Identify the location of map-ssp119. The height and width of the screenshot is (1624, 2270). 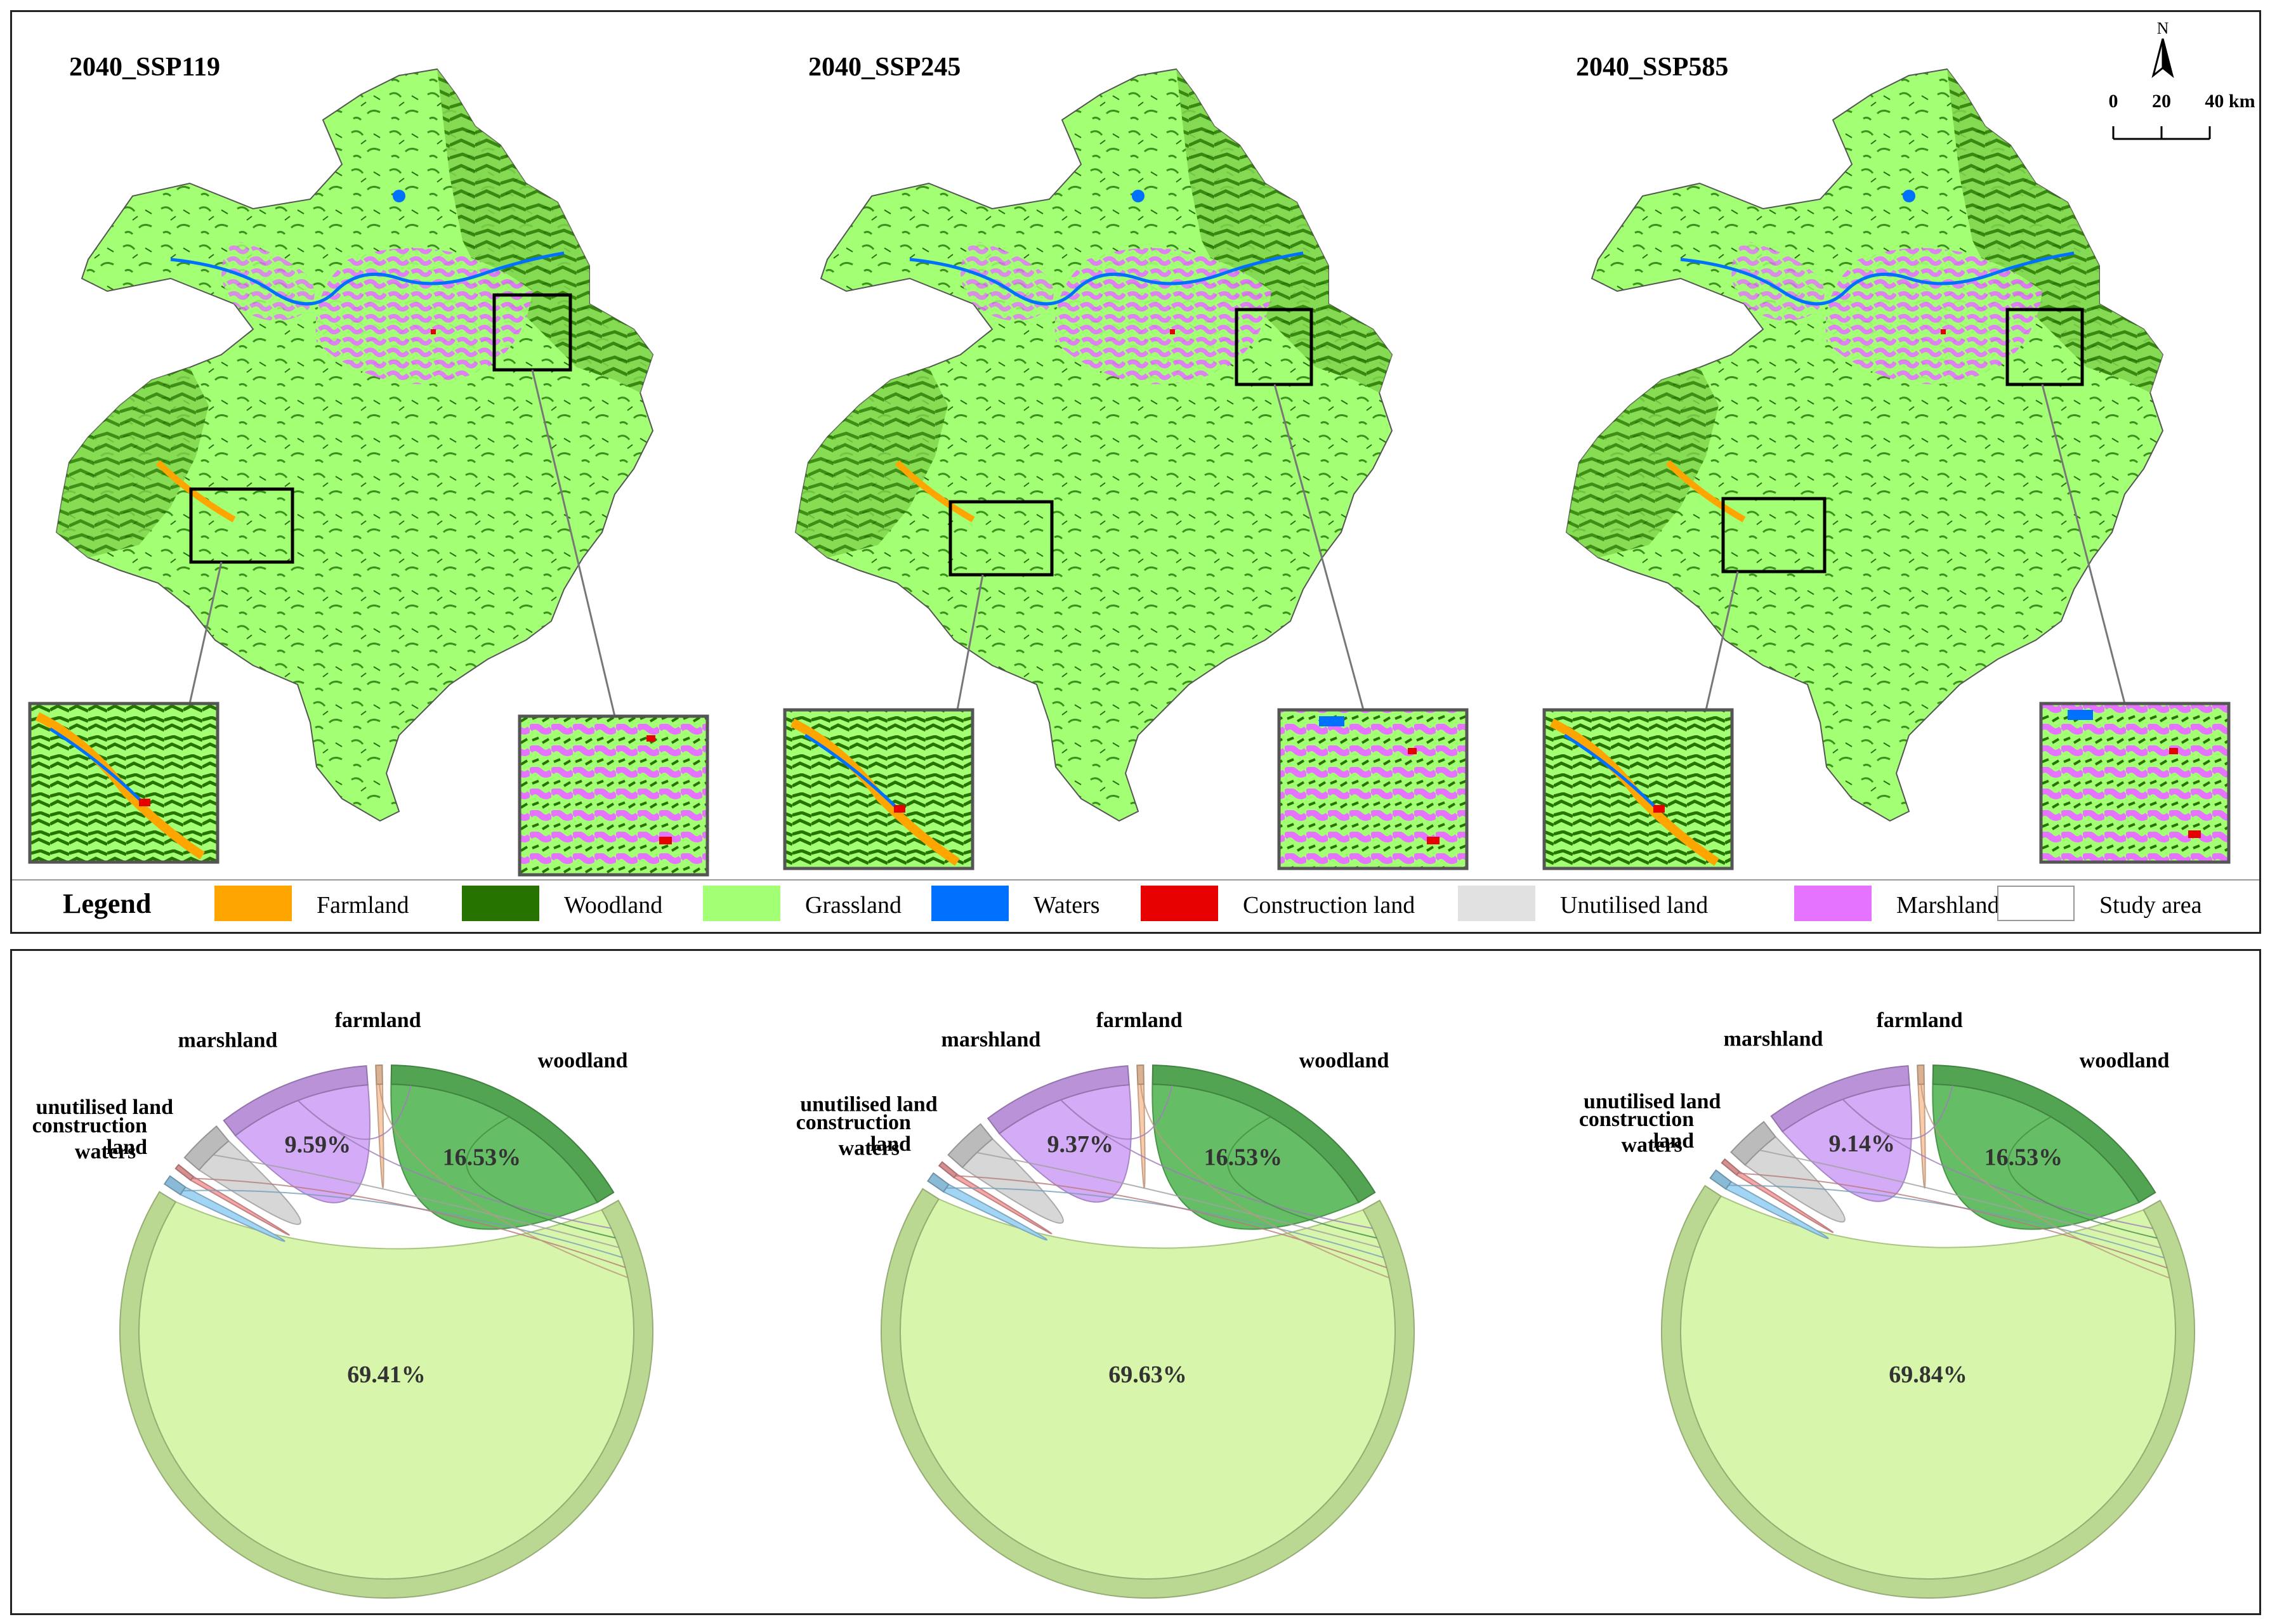
(354, 446).